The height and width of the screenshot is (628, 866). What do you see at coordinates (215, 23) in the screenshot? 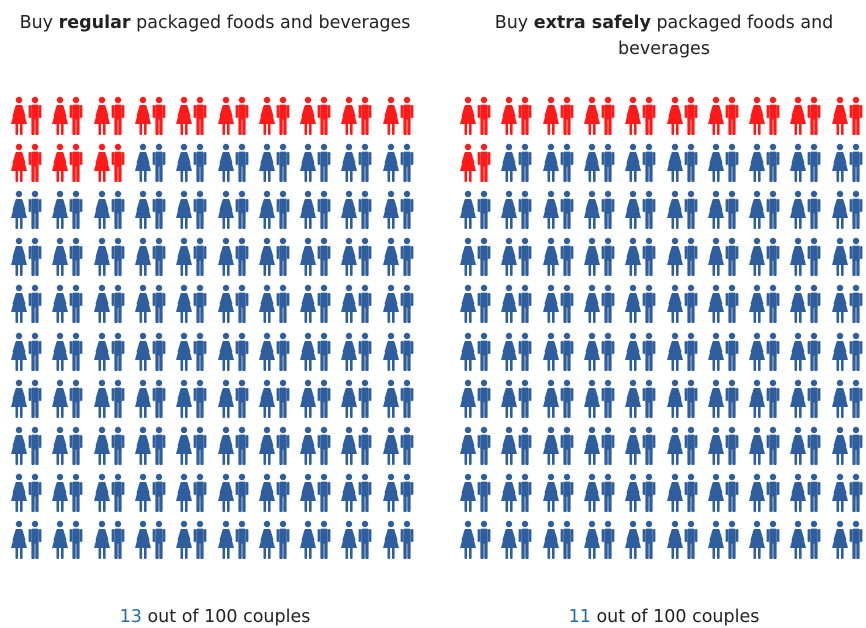
I see `panel-title: Buy regular packaged foods and beverages` at bounding box center [215, 23].